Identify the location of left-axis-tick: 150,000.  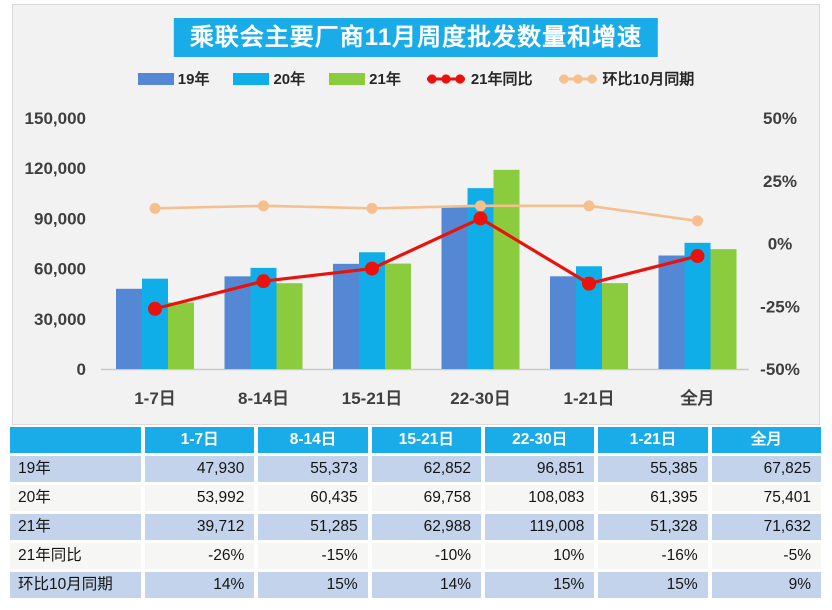
(55, 118).